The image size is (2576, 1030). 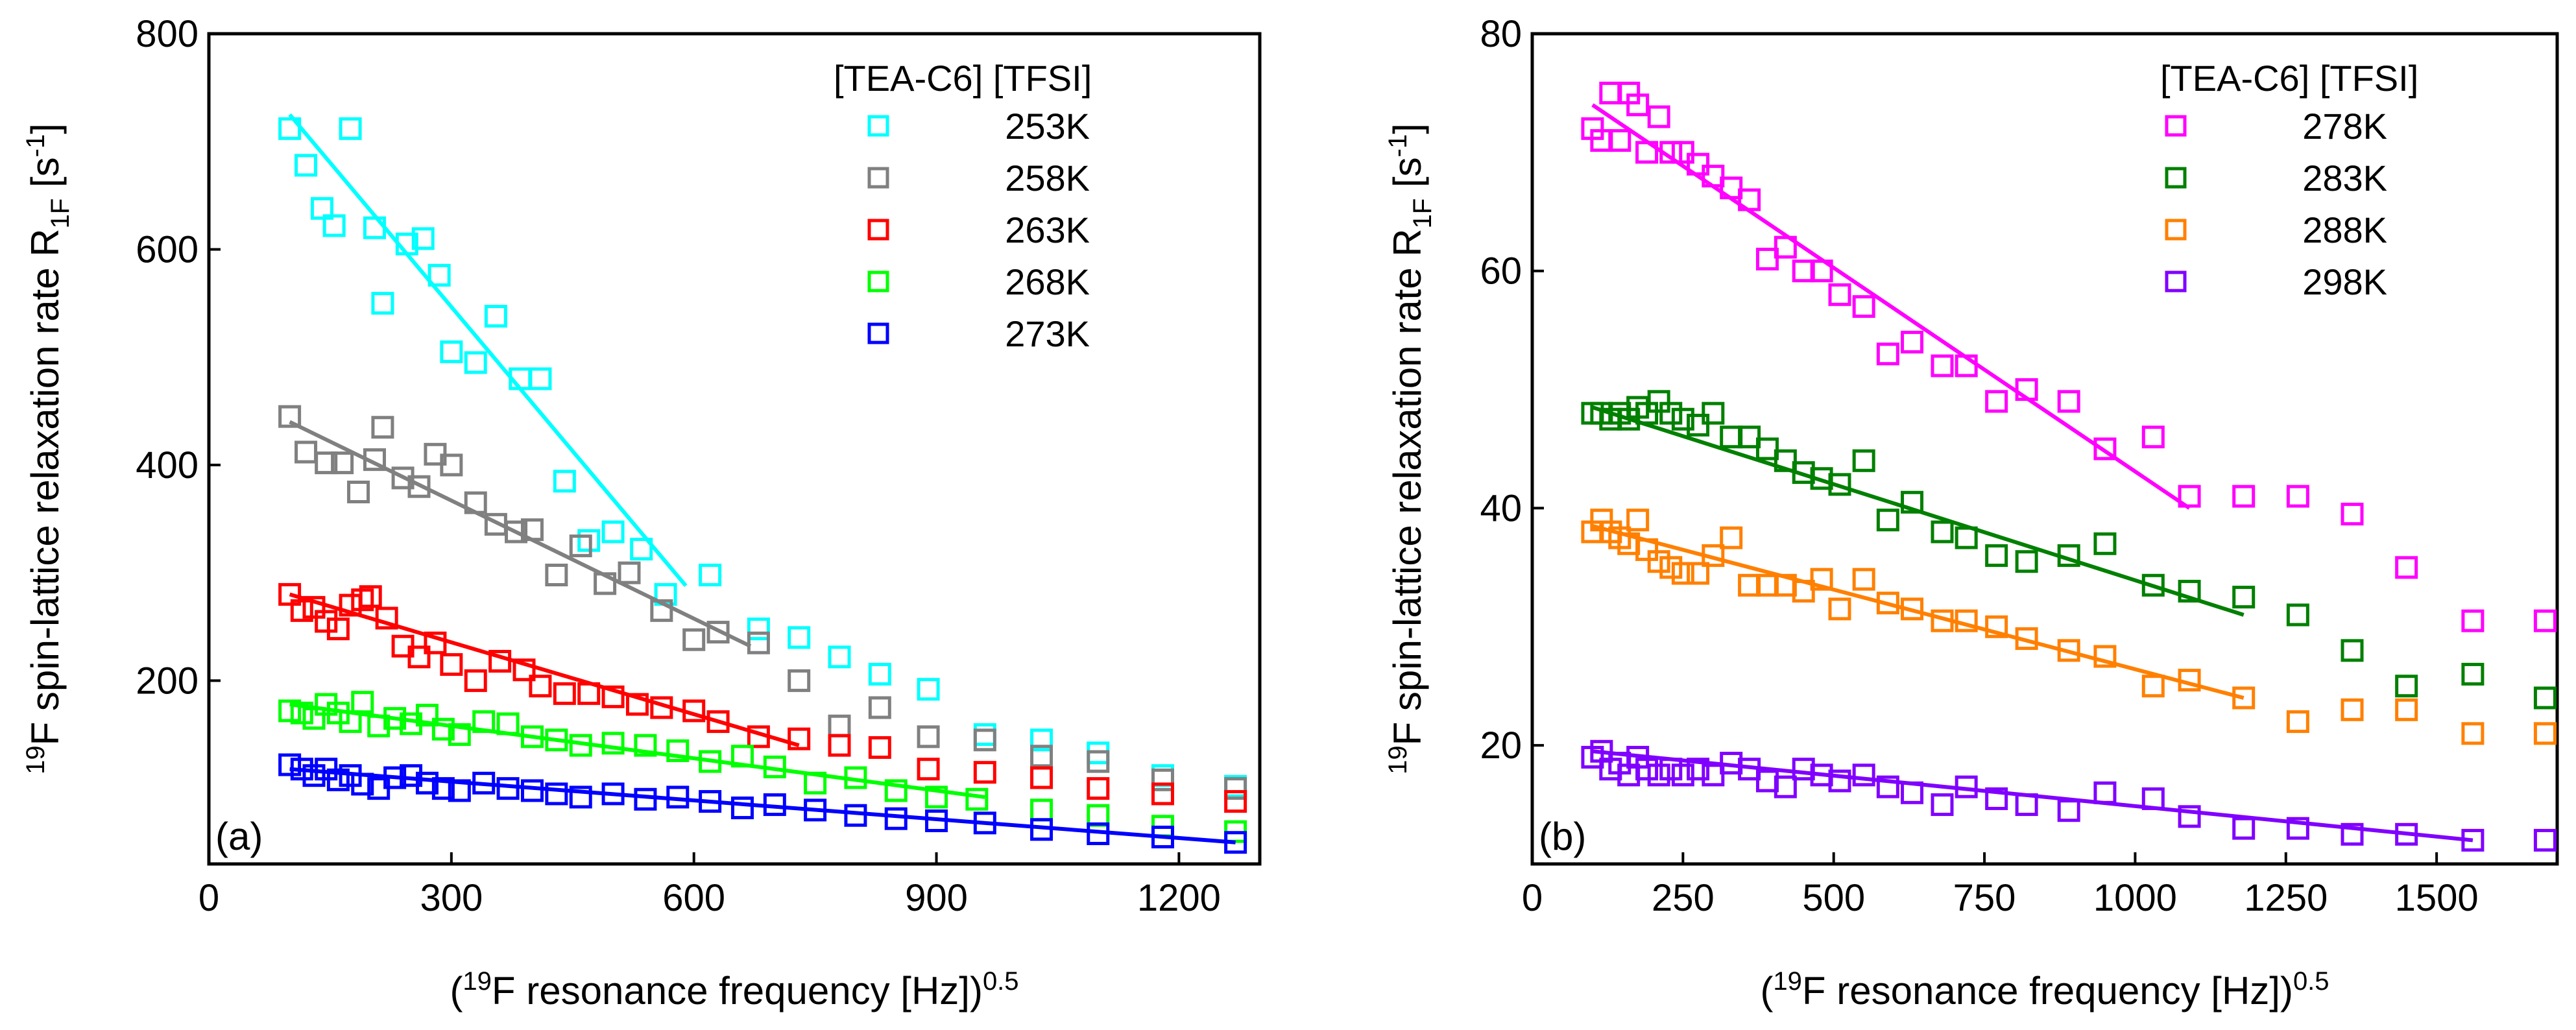 What do you see at coordinates (2176, 178) in the screenshot?
I see `legend-marker-283K` at bounding box center [2176, 178].